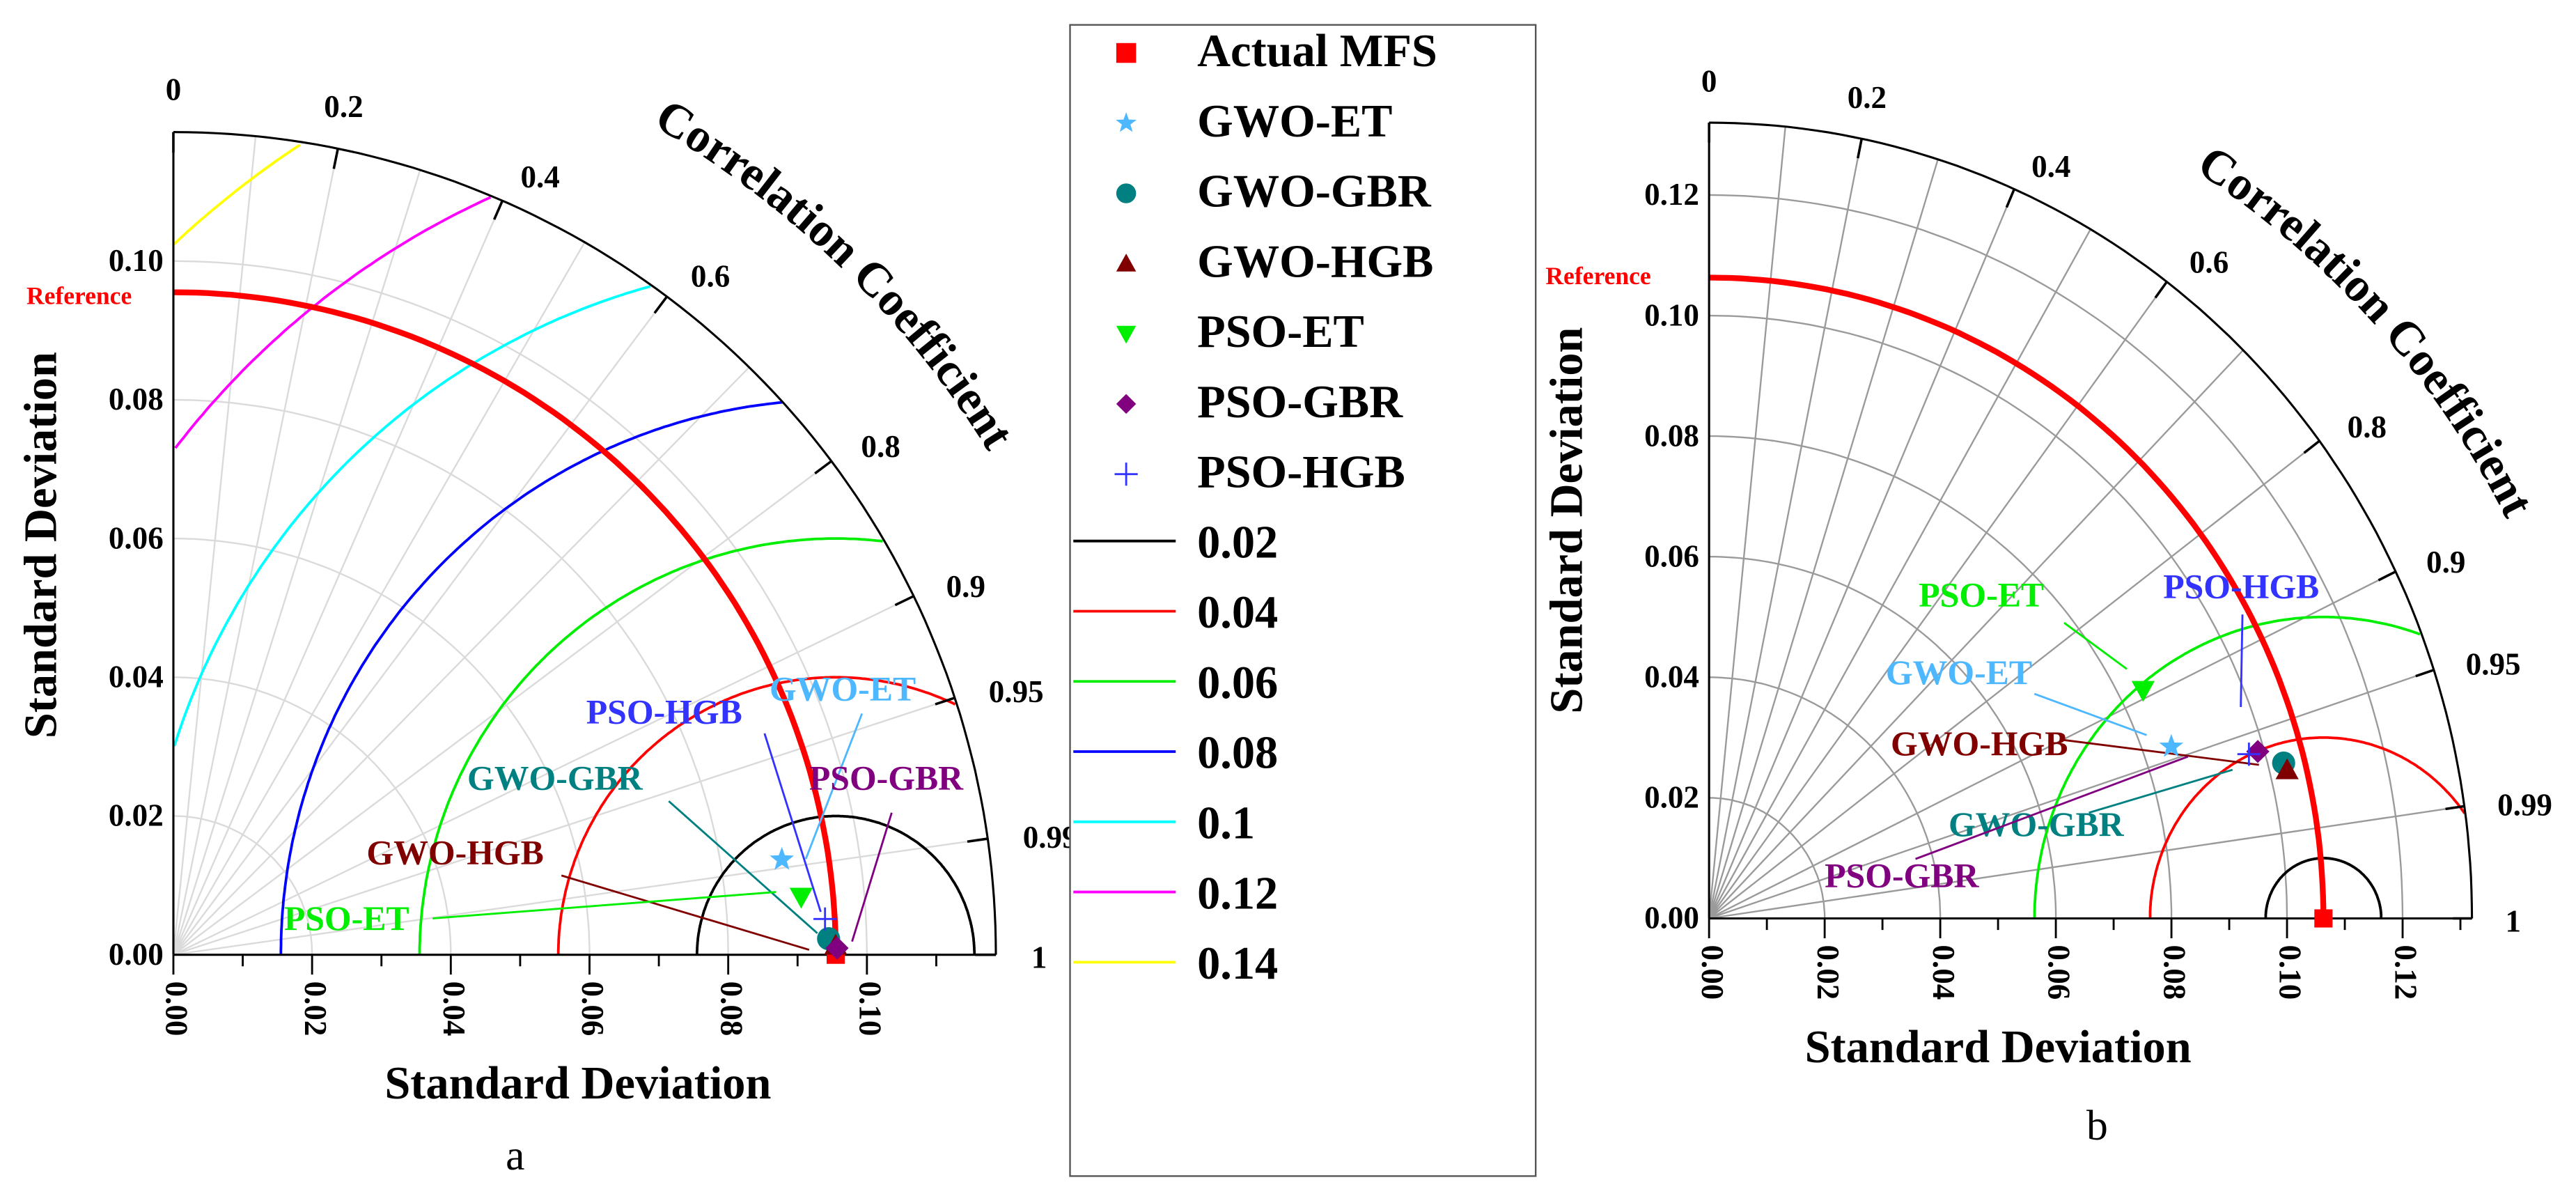  What do you see at coordinates (1317, 51) in the screenshot?
I see `legend-label: Actual MFS` at bounding box center [1317, 51].